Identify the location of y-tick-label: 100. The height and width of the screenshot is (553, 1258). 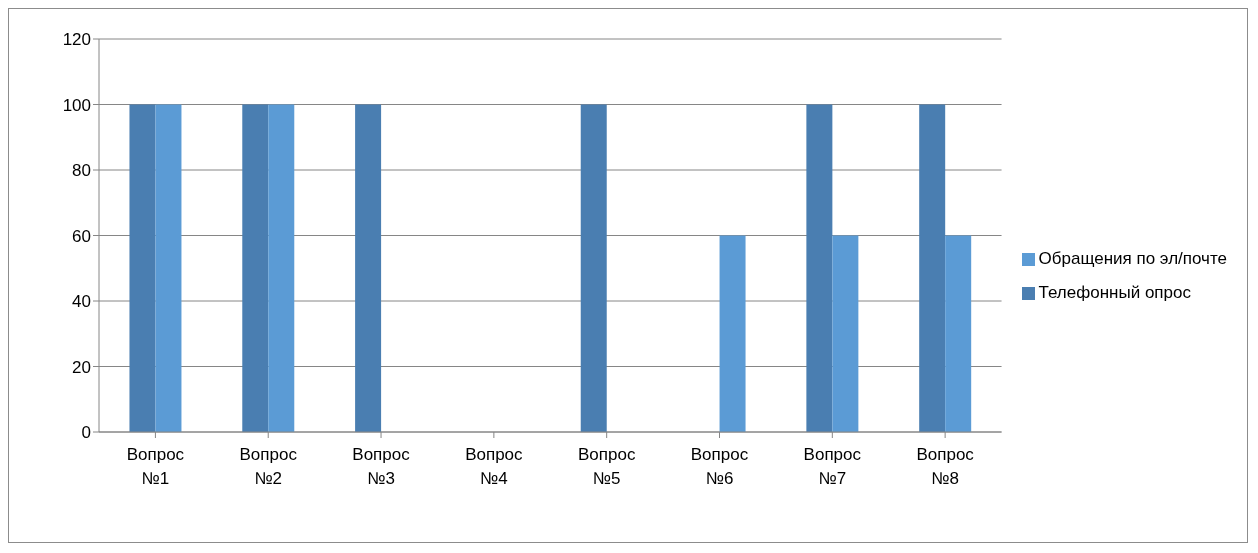
(76, 105).